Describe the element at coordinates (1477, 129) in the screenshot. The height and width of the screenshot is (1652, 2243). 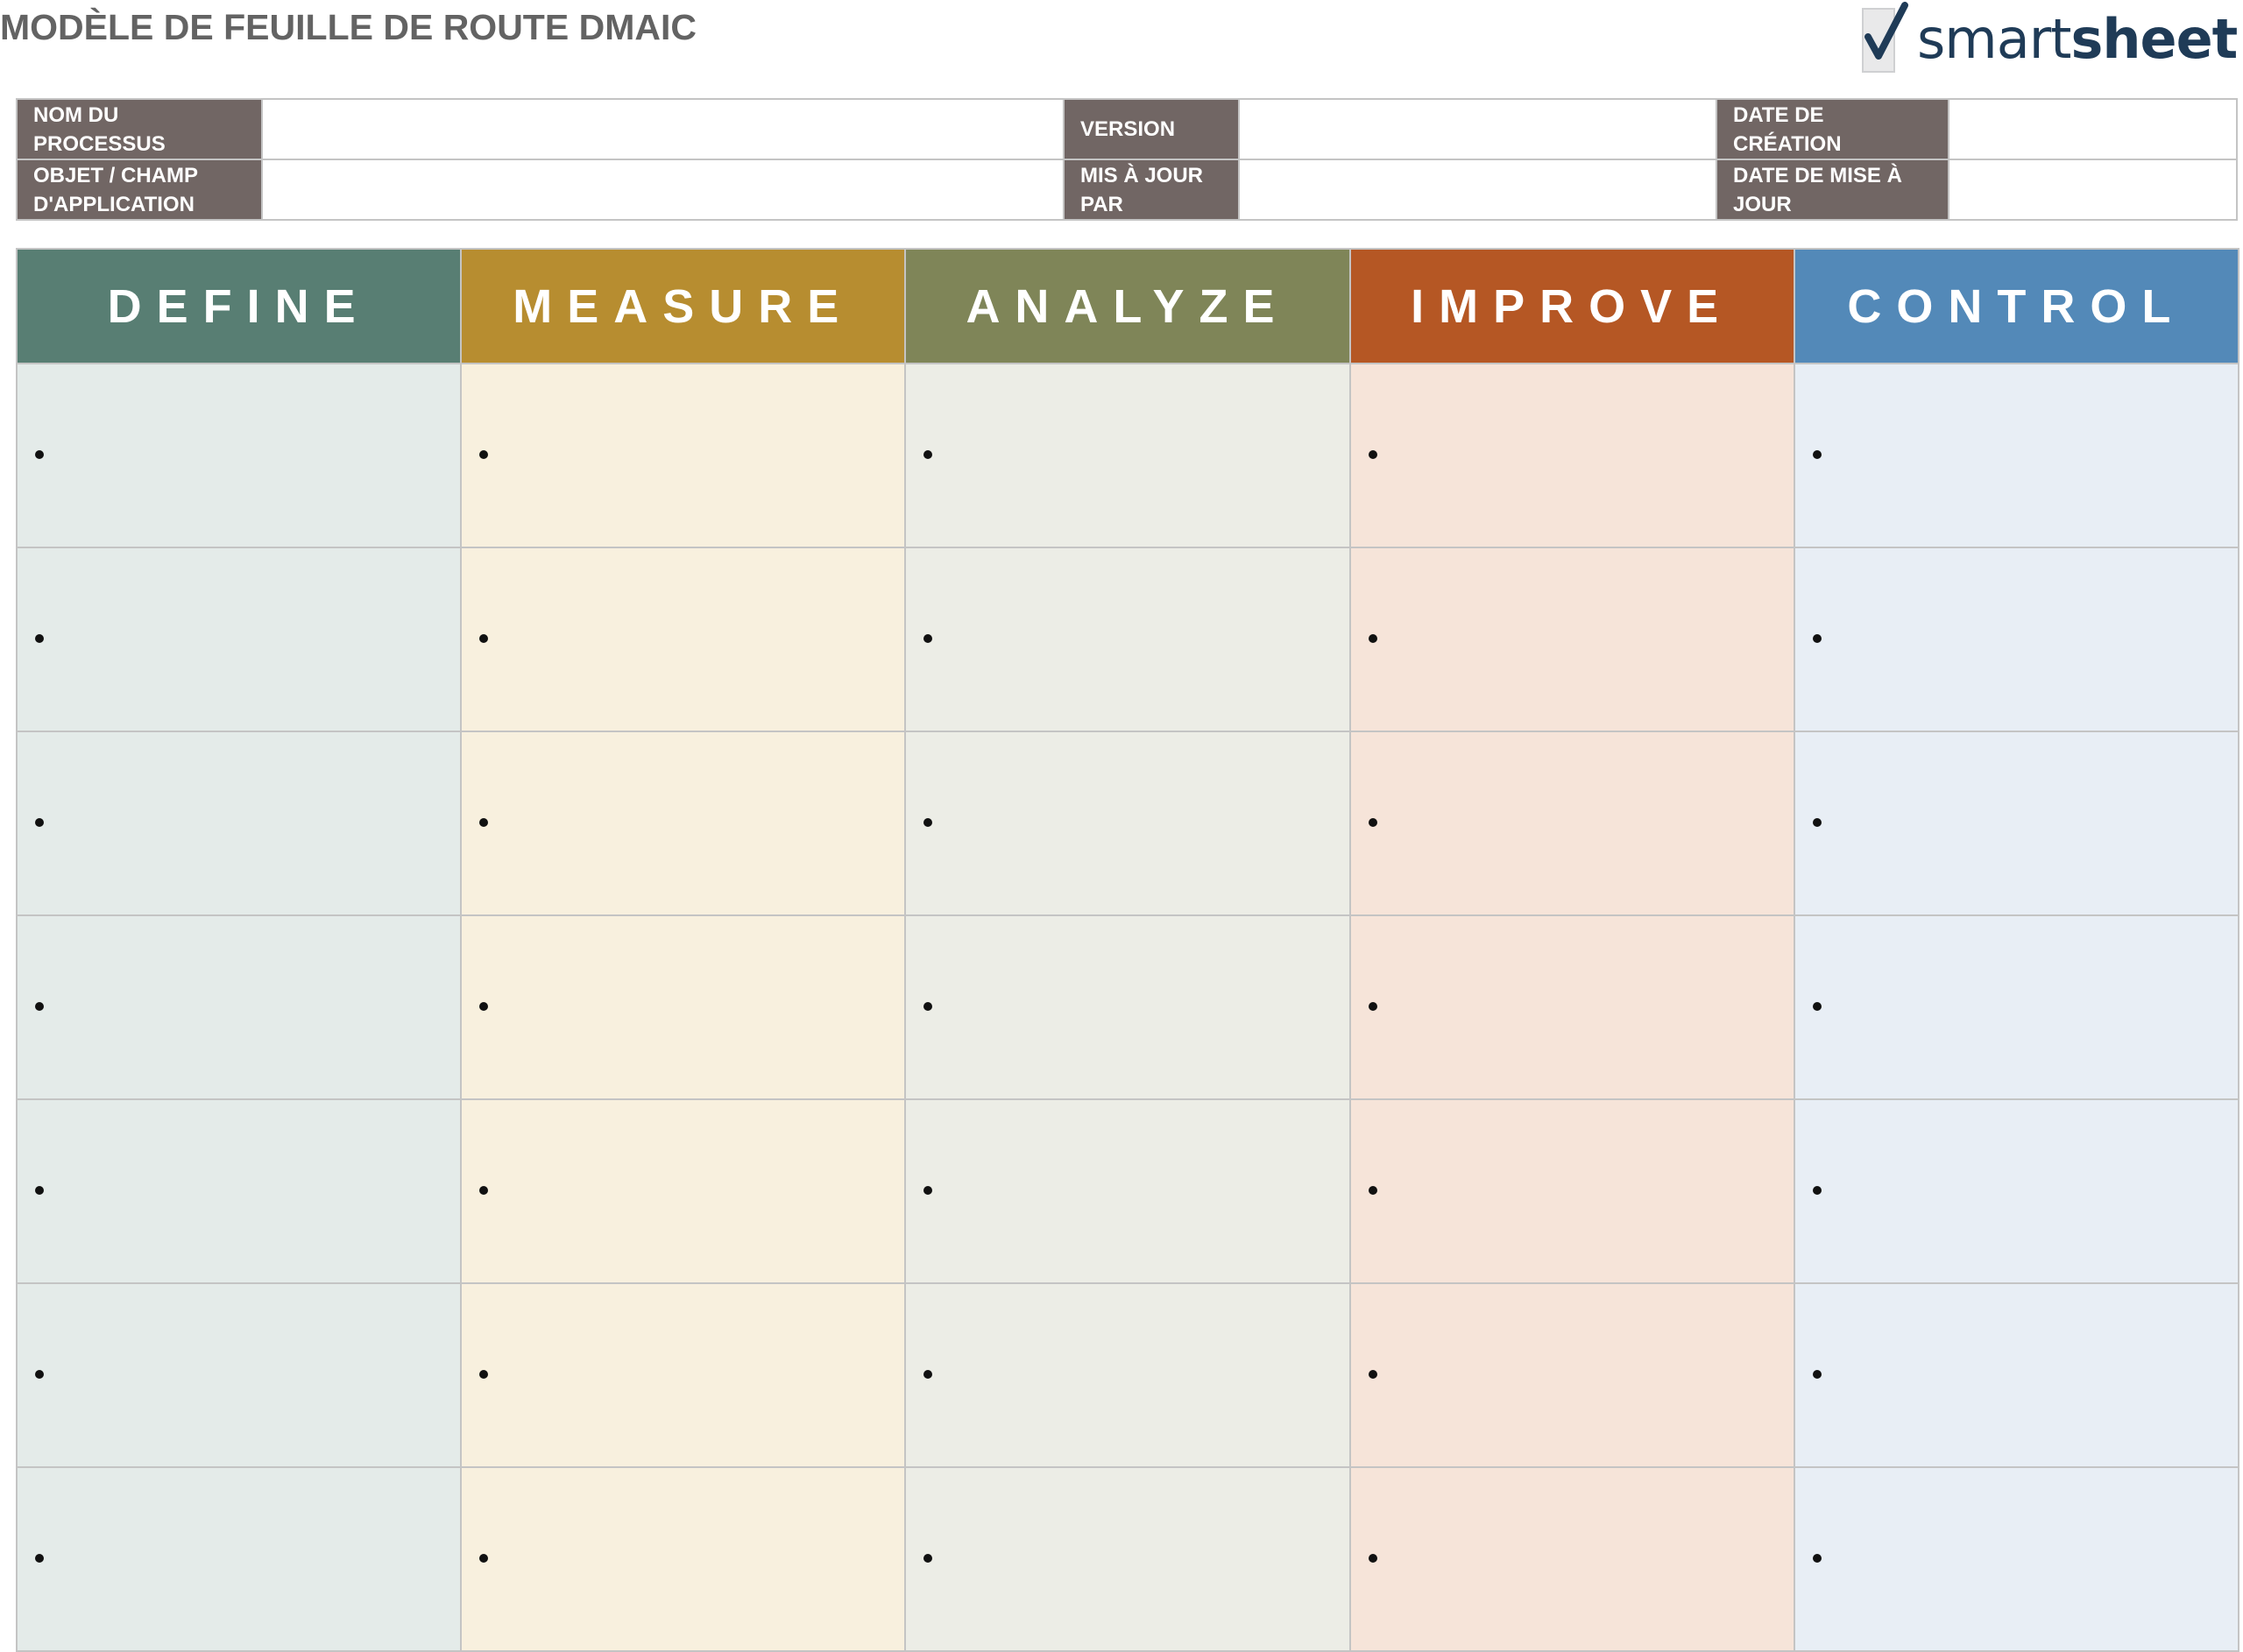
I see `version-field` at that location.